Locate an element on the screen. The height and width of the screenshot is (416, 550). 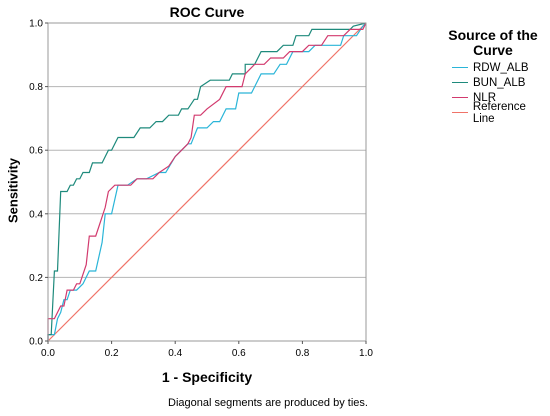
legend-item-reference-line: Reference Line is located at coordinates (501, 113).